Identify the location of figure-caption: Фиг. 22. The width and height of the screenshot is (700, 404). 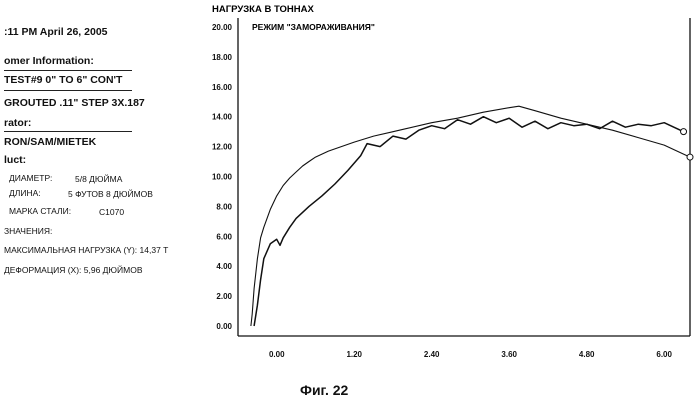
(324, 390).